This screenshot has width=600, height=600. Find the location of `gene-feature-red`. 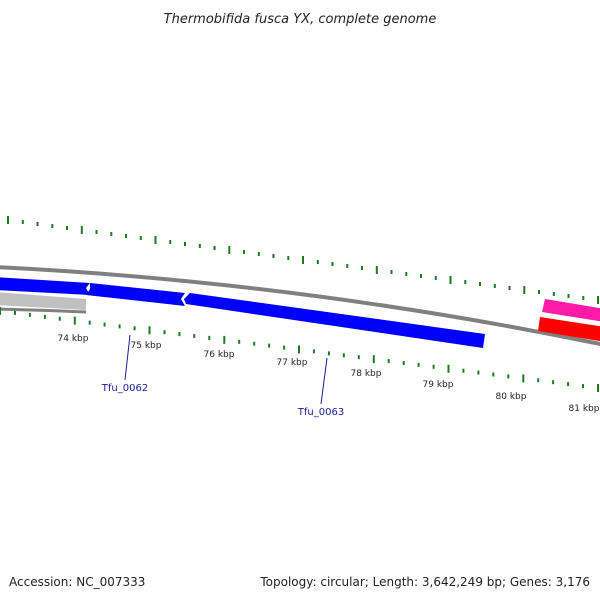

gene-feature-red is located at coordinates (569, 329).